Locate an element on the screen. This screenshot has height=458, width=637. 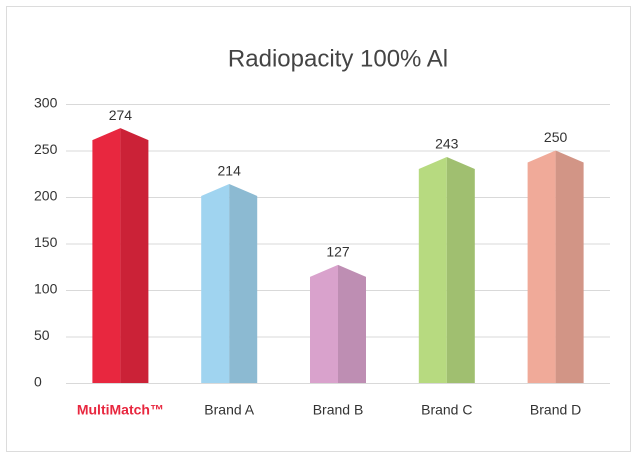
x-tick-label: MultiMatch™ is located at coordinates (120, 410).